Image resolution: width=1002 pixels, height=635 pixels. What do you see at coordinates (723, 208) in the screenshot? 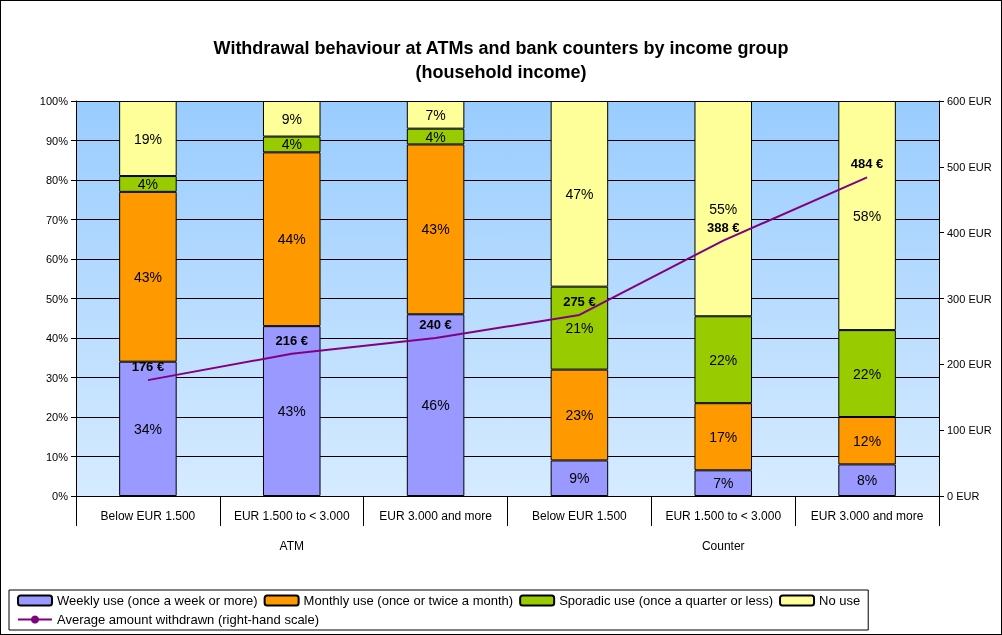
I see `data-label: 55%` at bounding box center [723, 208].